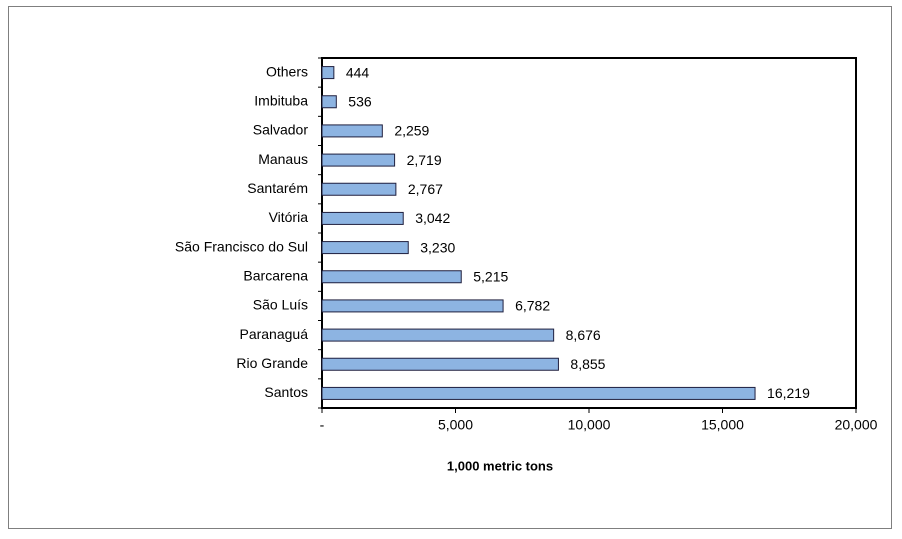 This screenshot has width=902, height=539. I want to click on y-tick-label: Santarém, so click(277, 188).